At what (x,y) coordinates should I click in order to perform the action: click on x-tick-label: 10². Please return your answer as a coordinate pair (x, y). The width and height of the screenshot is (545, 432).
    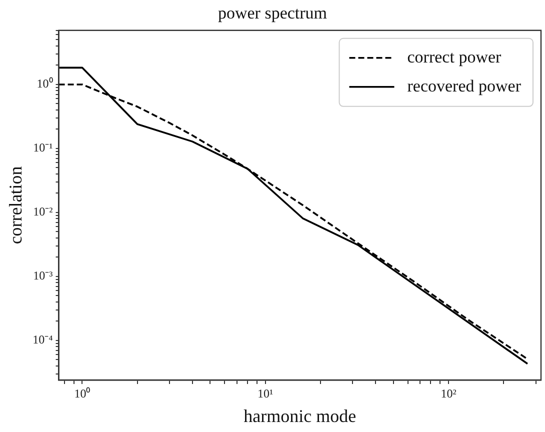
    Looking at the image, I should click on (448, 393).